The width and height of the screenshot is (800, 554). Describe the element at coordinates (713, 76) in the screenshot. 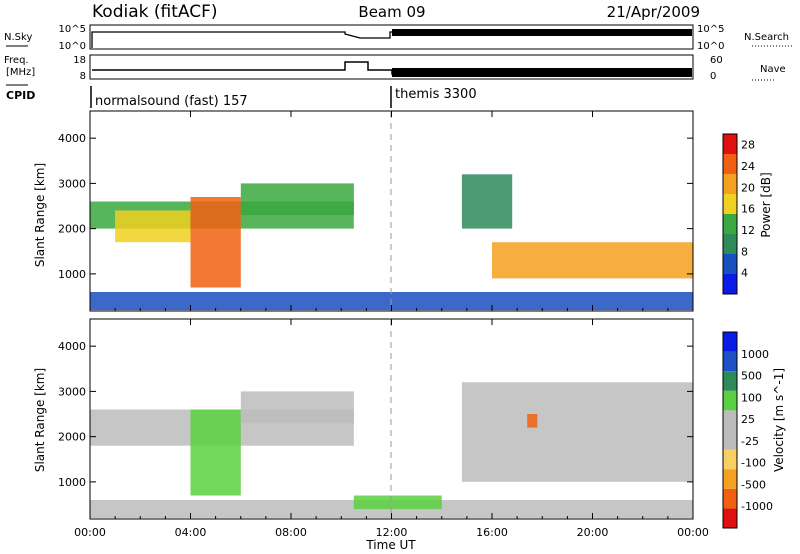

I see `nave-tick-bottom: 0` at that location.